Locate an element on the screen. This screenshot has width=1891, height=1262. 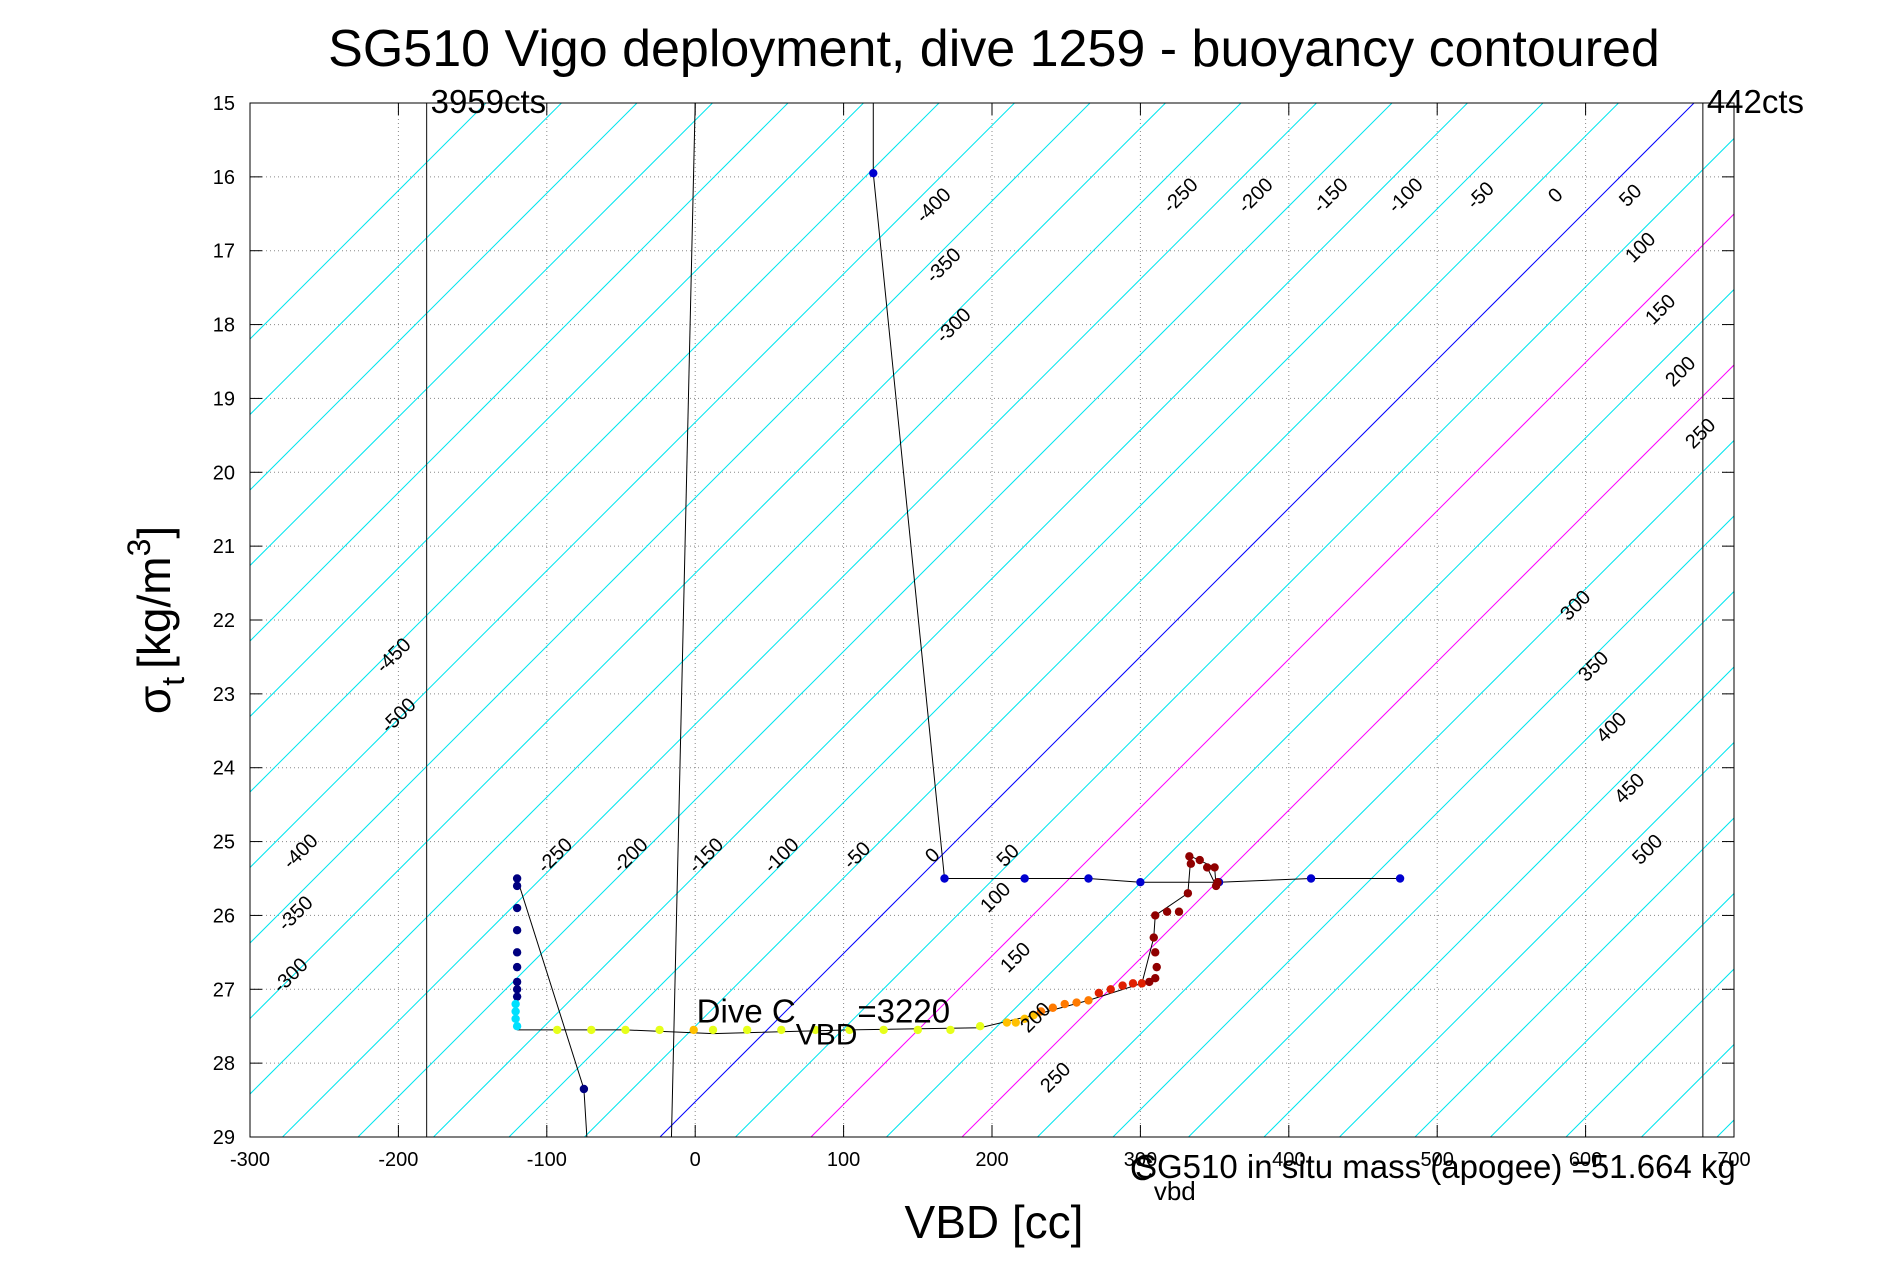
buoyancy-contour--700 is located at coordinates (444, 297).